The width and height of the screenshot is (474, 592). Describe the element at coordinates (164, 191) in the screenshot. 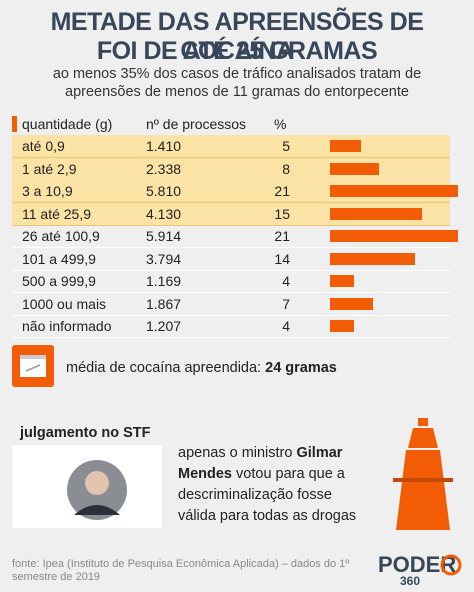

I see `processes: 5.810` at that location.